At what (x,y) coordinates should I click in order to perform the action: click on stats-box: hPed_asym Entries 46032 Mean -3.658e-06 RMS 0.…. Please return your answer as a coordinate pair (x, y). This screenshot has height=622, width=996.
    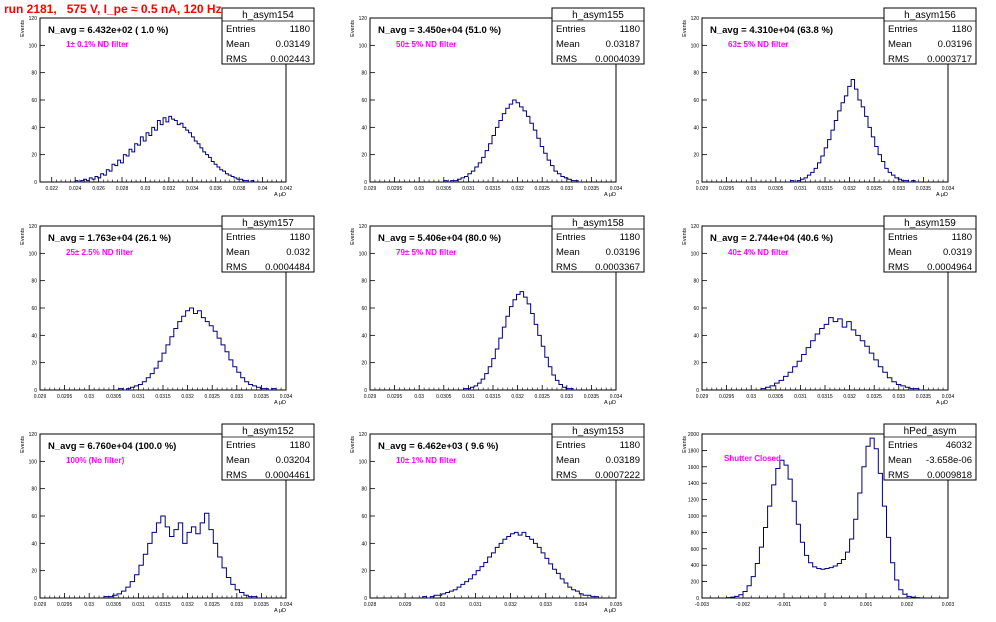
    Looking at the image, I should click on (930, 452).